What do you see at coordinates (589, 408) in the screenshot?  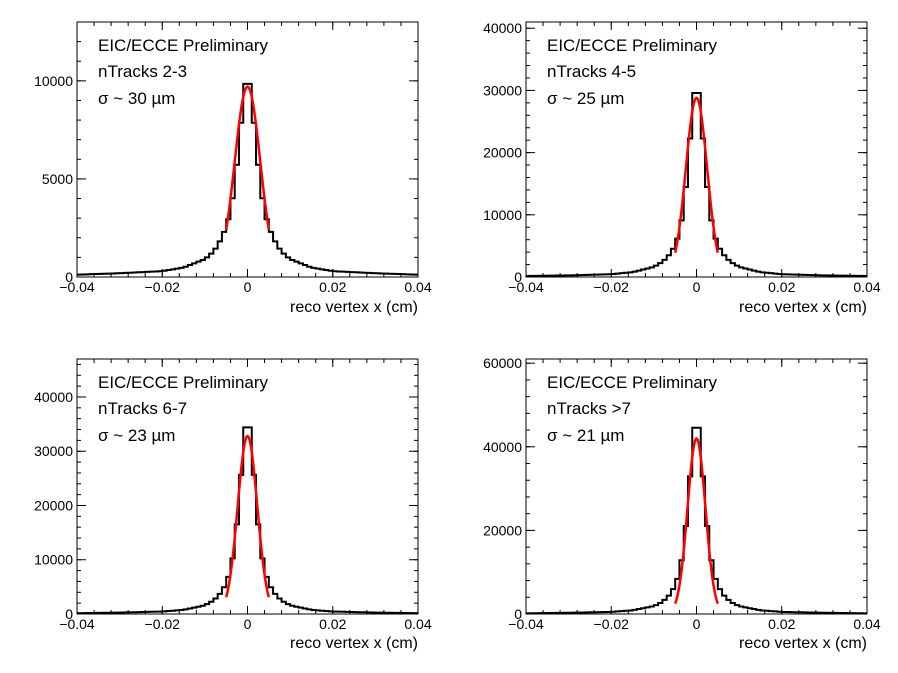 I see `annotation-label: nTracks >7` at bounding box center [589, 408].